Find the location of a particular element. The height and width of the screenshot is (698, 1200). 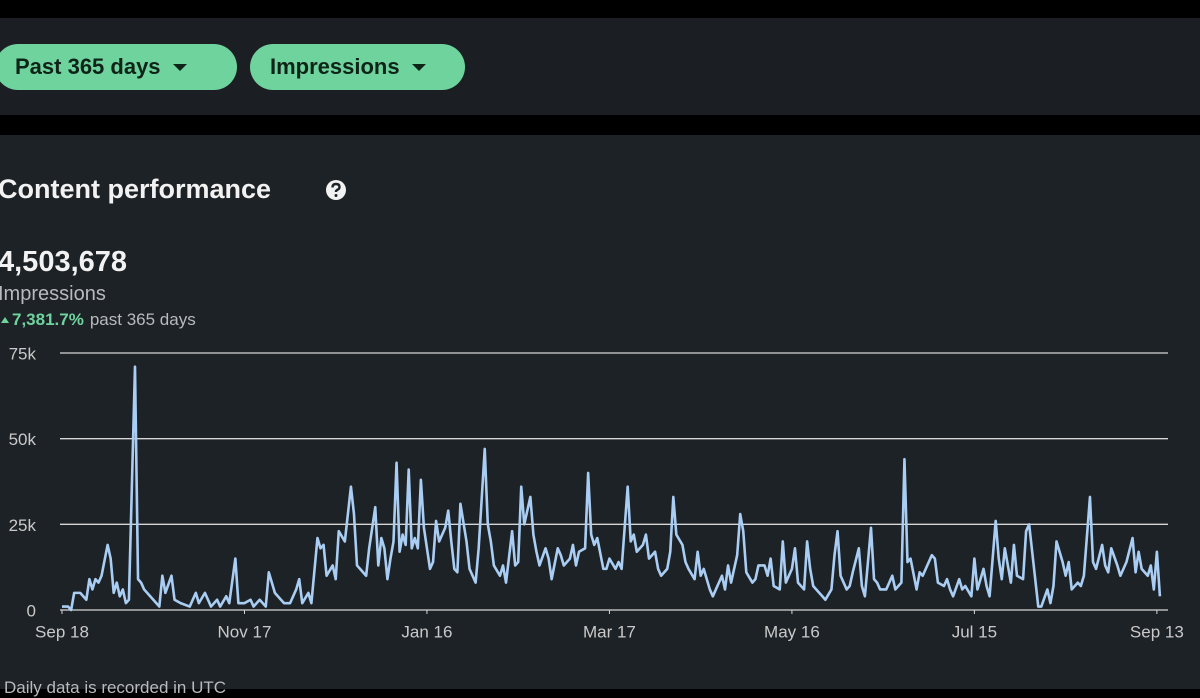

section-title: Content performance is located at coordinates (136, 189).